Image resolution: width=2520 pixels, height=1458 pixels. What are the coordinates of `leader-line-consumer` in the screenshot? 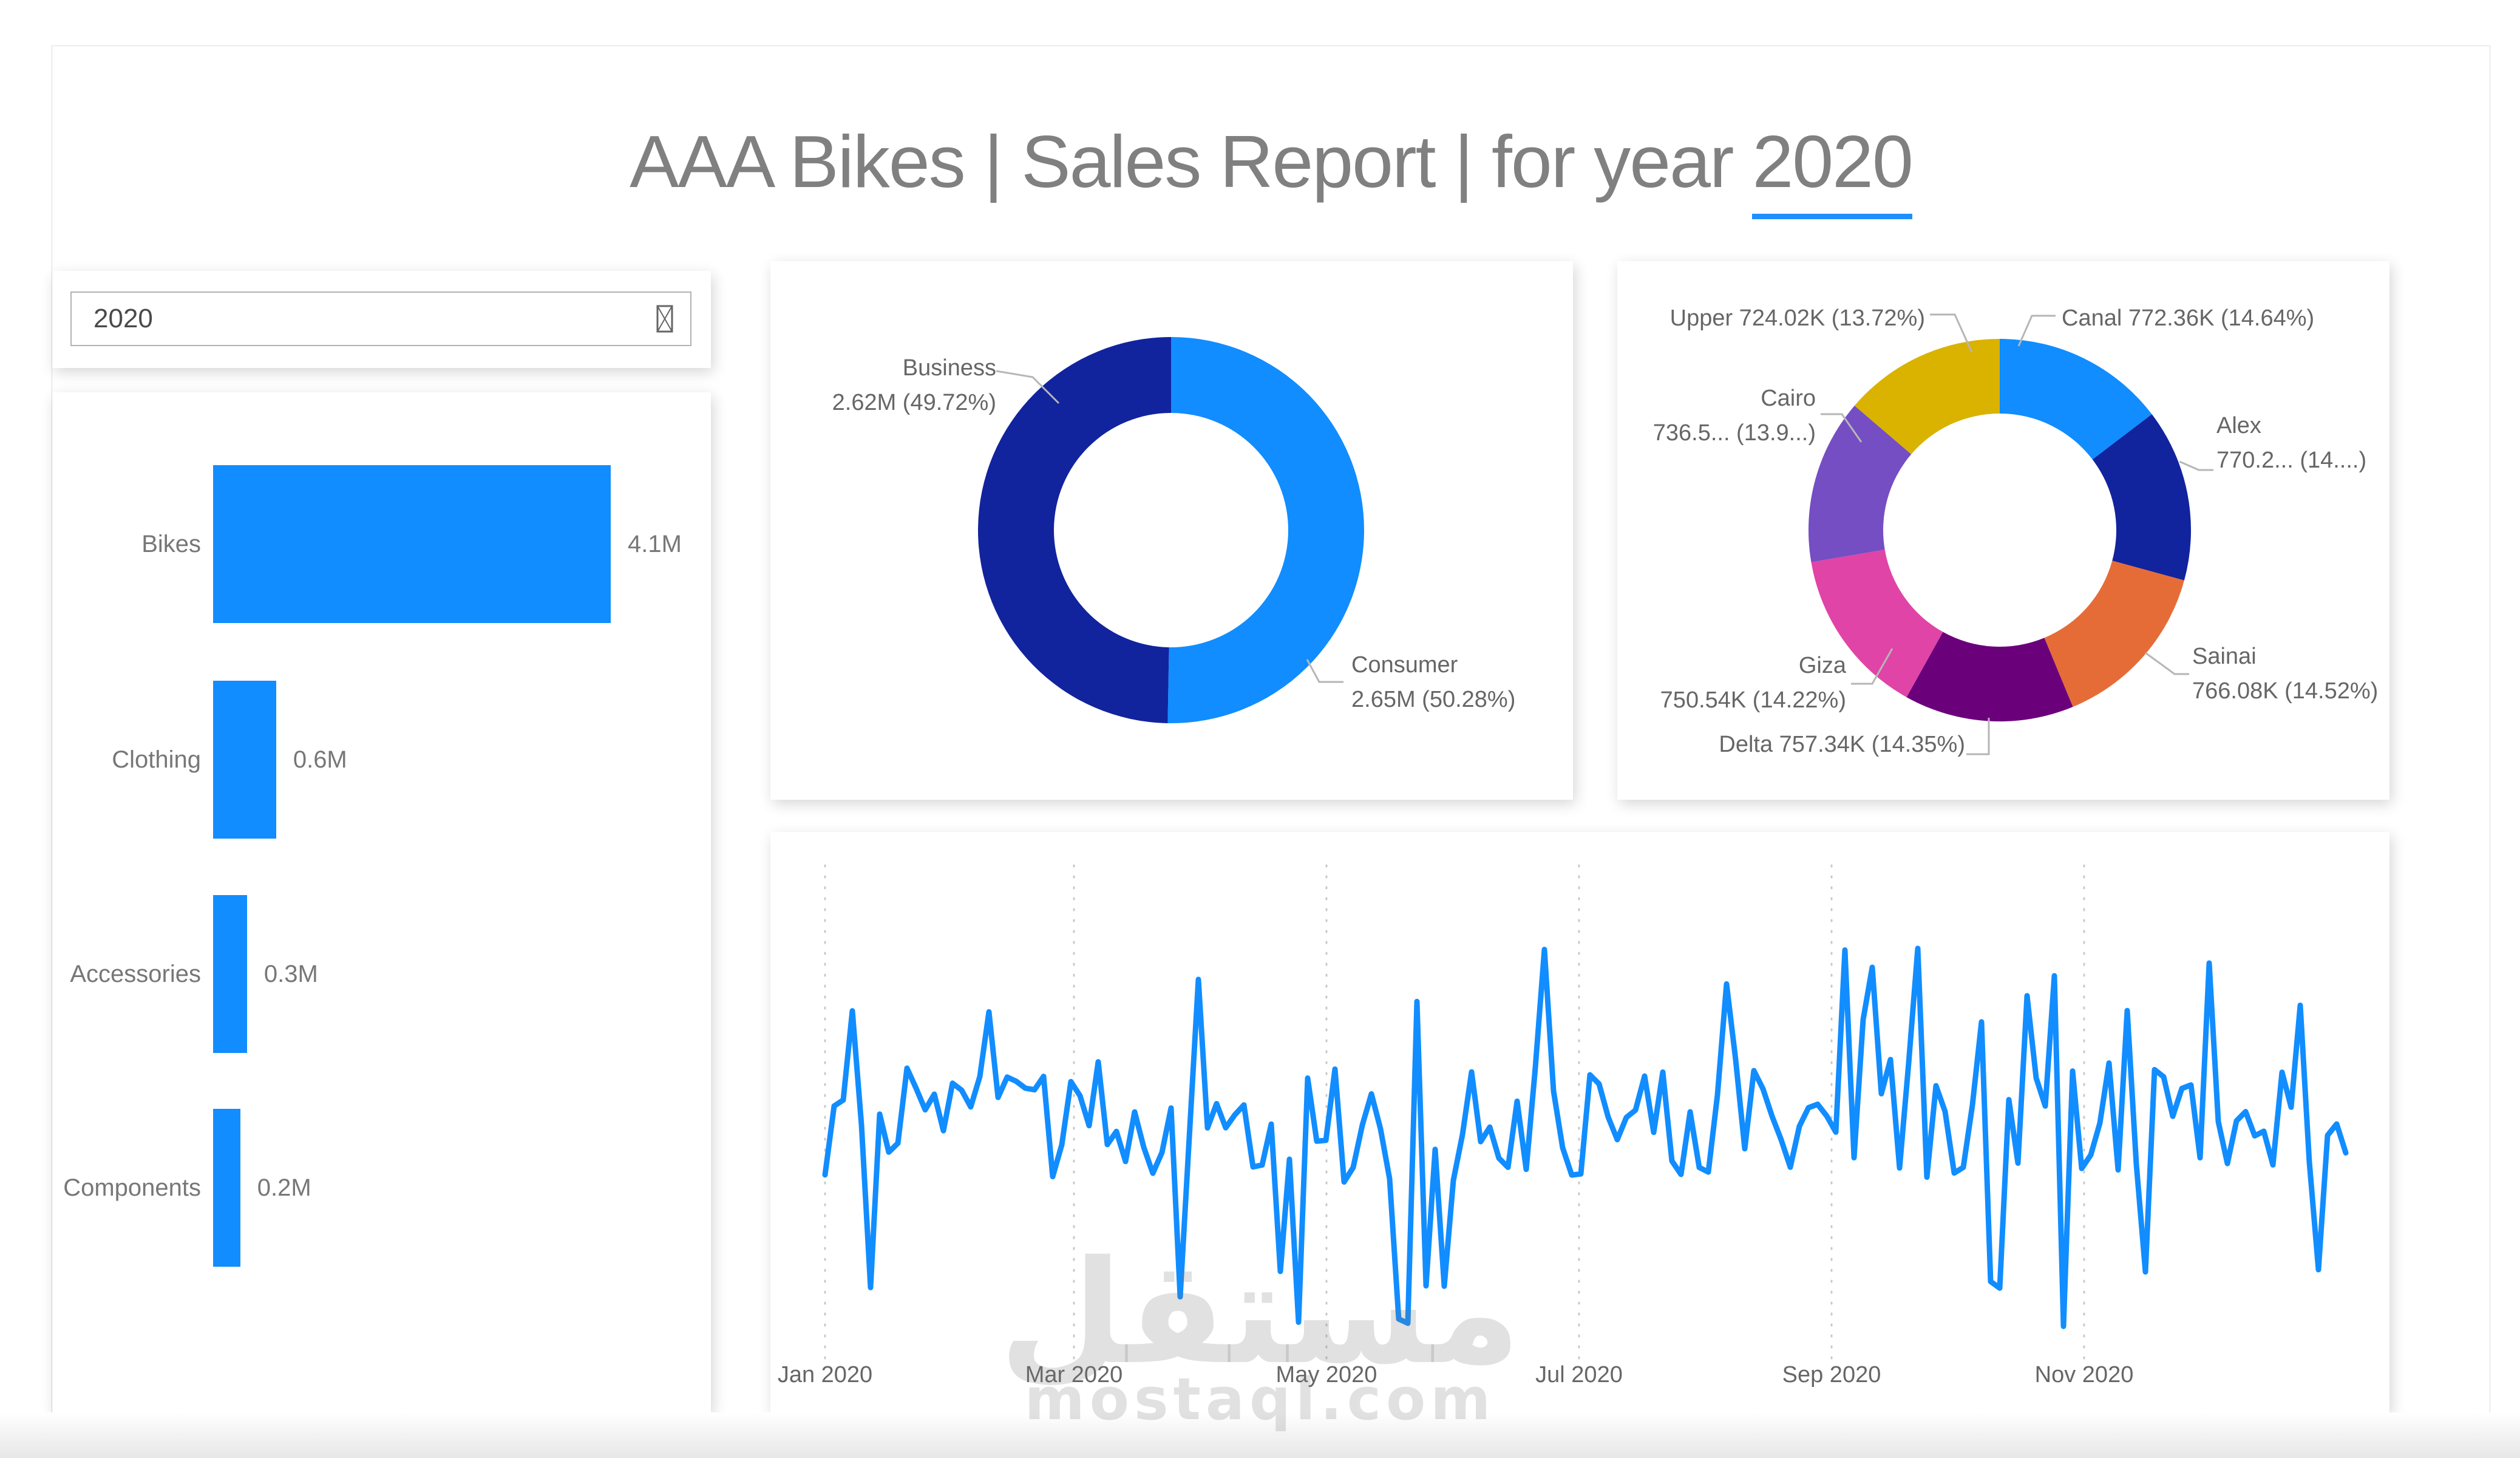 It's located at (1324, 671).